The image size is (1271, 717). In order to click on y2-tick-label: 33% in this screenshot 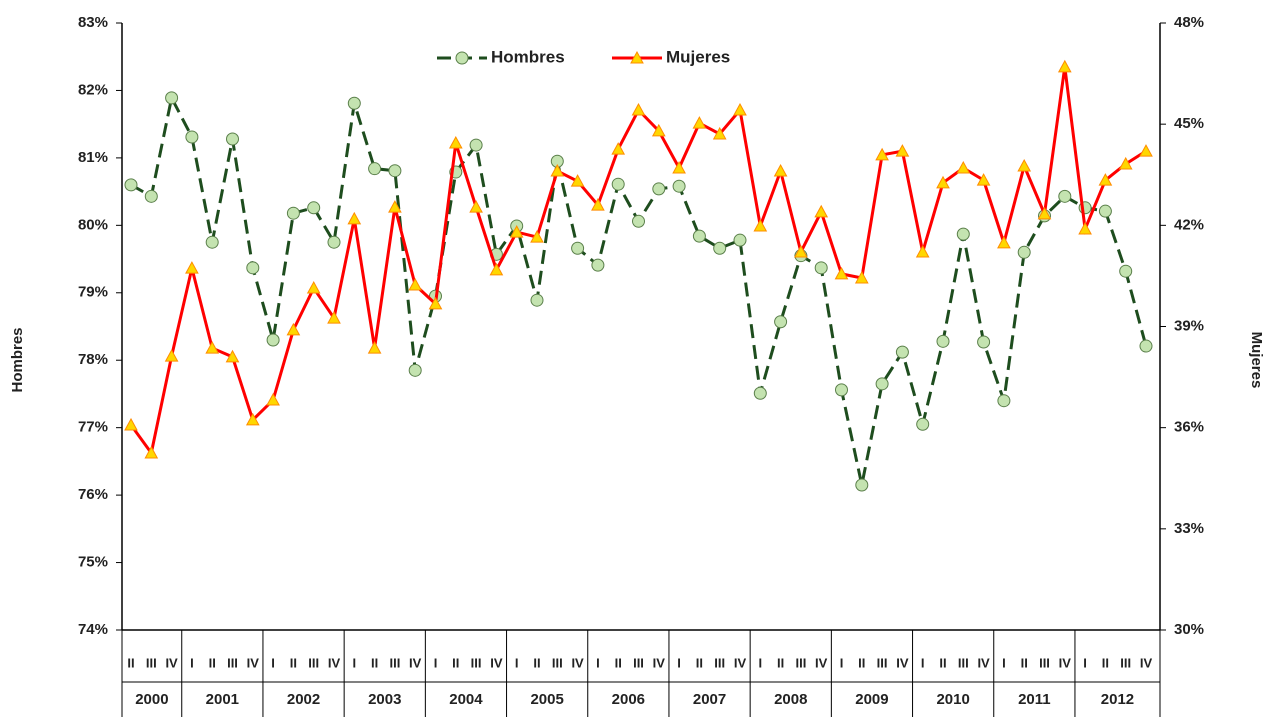, I will do `click(1189, 528)`.